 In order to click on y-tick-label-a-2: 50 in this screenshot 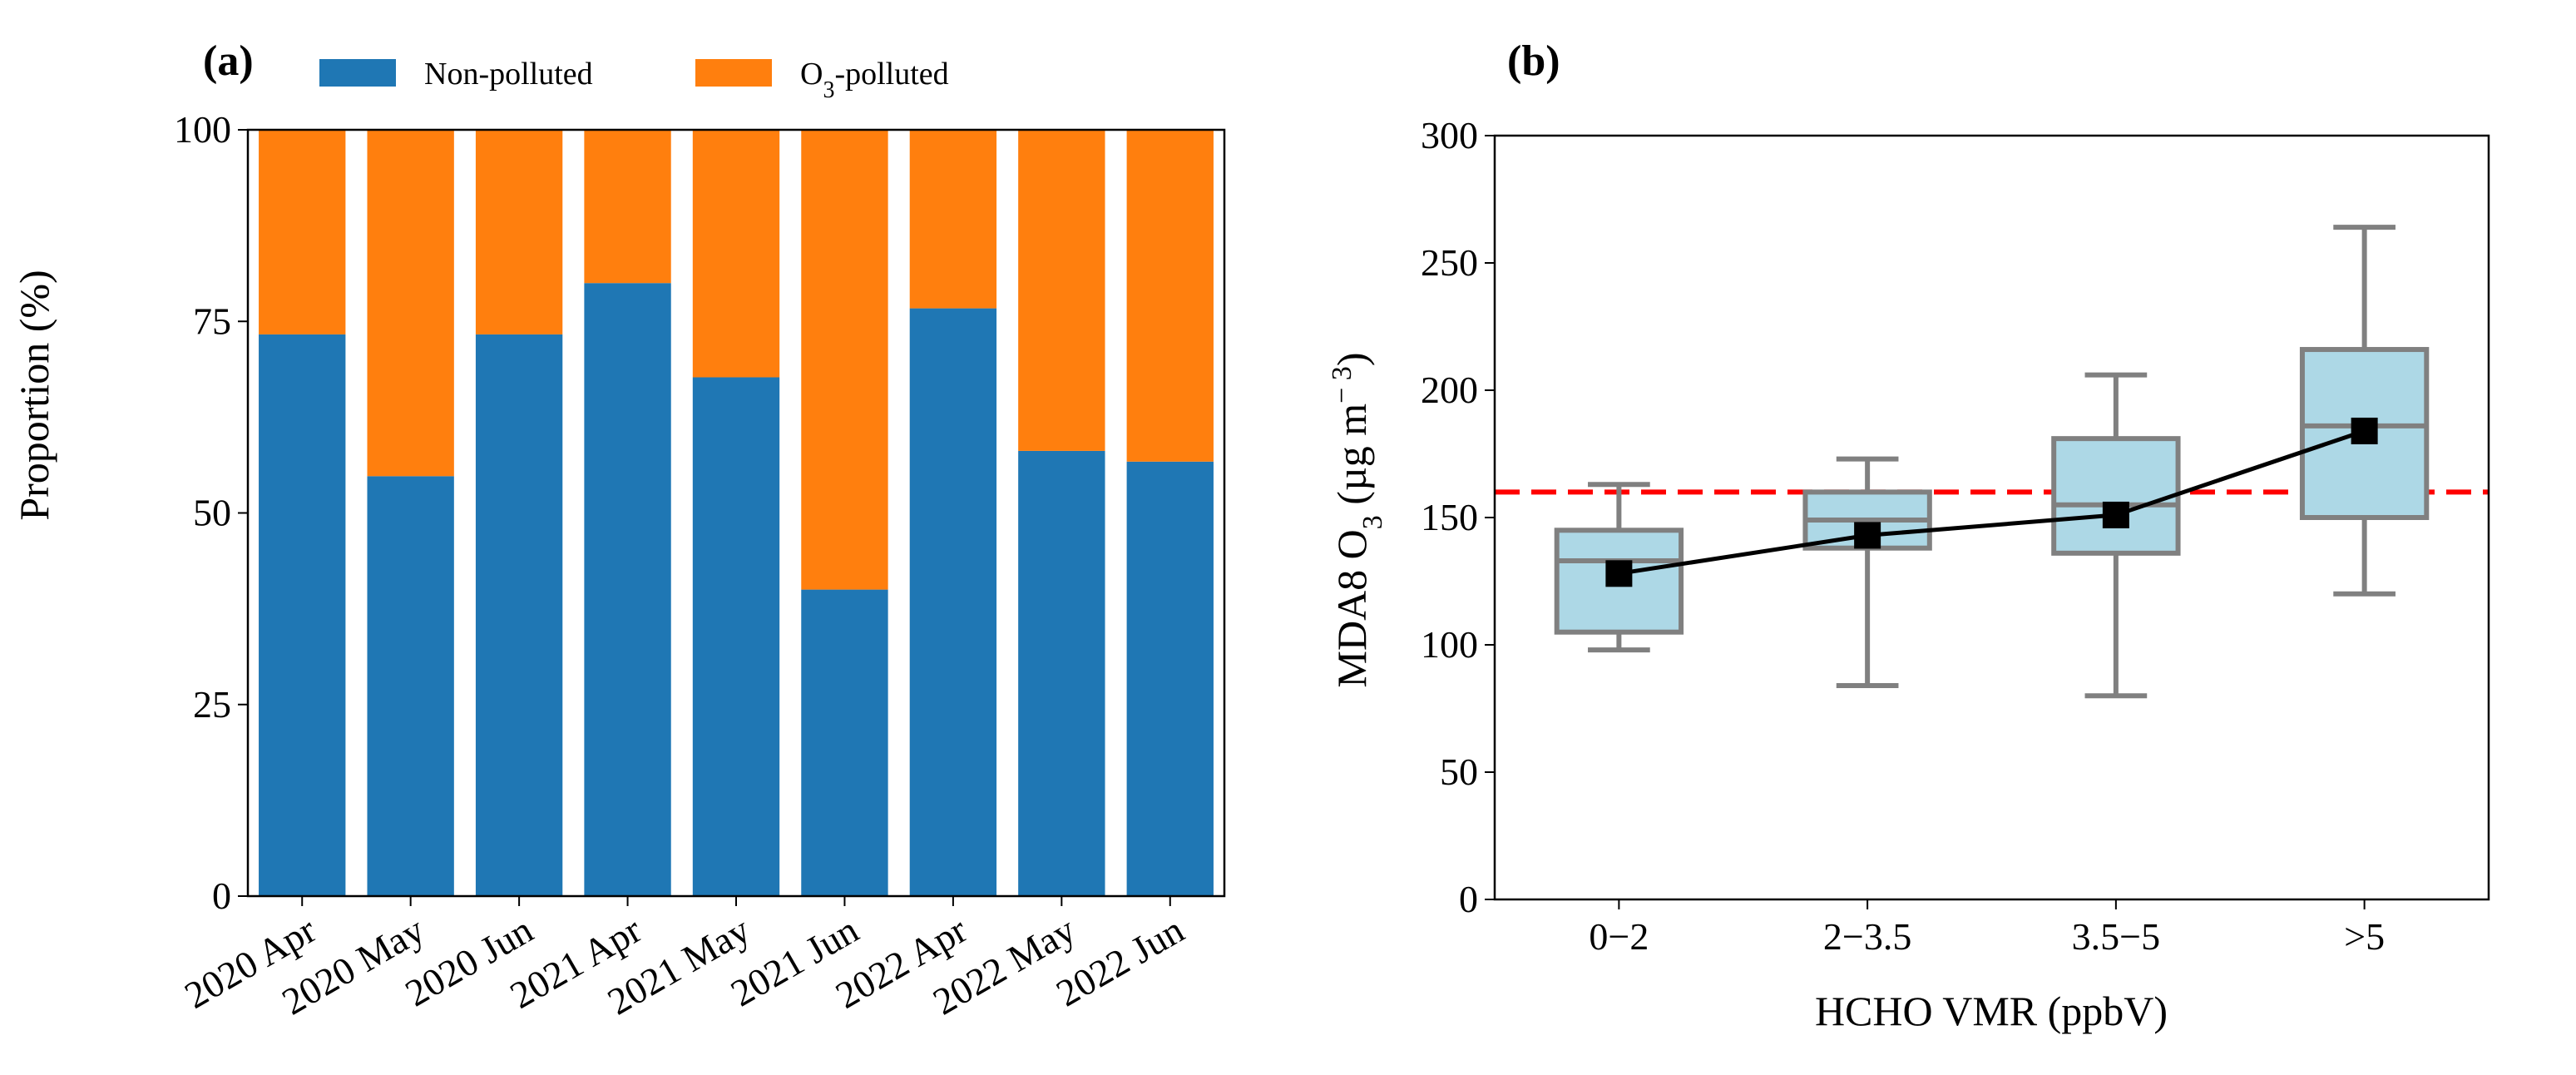, I will do `click(212, 513)`.